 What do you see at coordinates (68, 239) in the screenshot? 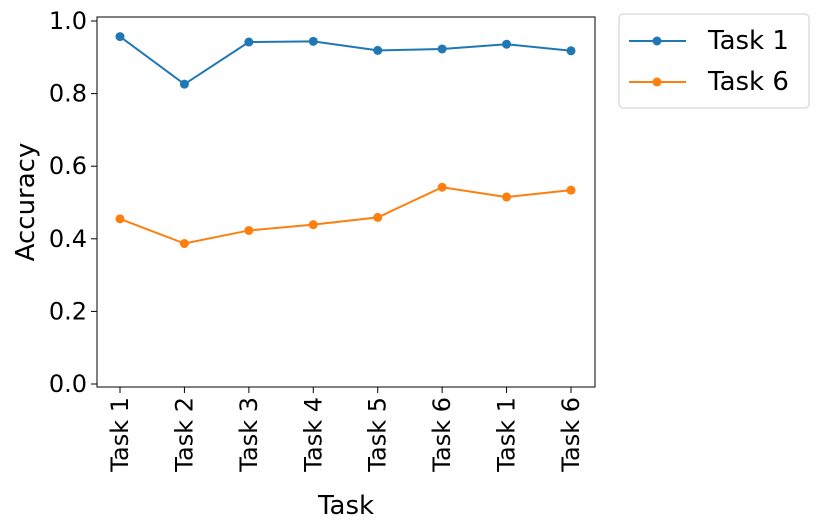
I see `y-tick-label: 0.4` at bounding box center [68, 239].